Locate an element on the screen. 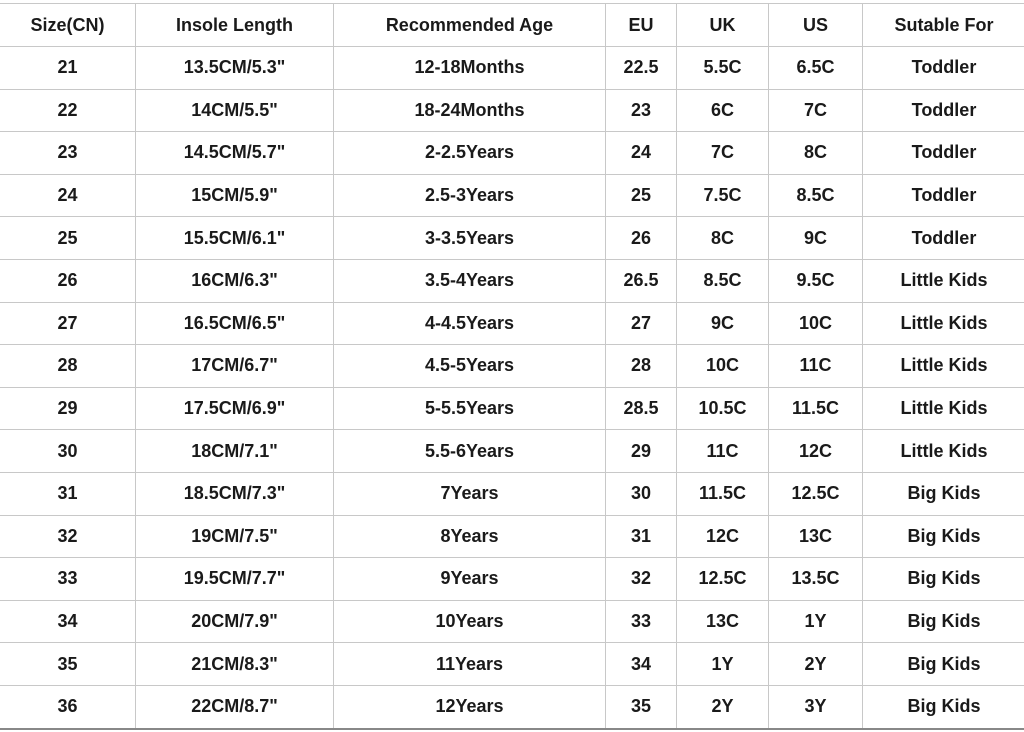 The width and height of the screenshot is (1024, 732). table-cell: 11Years is located at coordinates (469, 664).